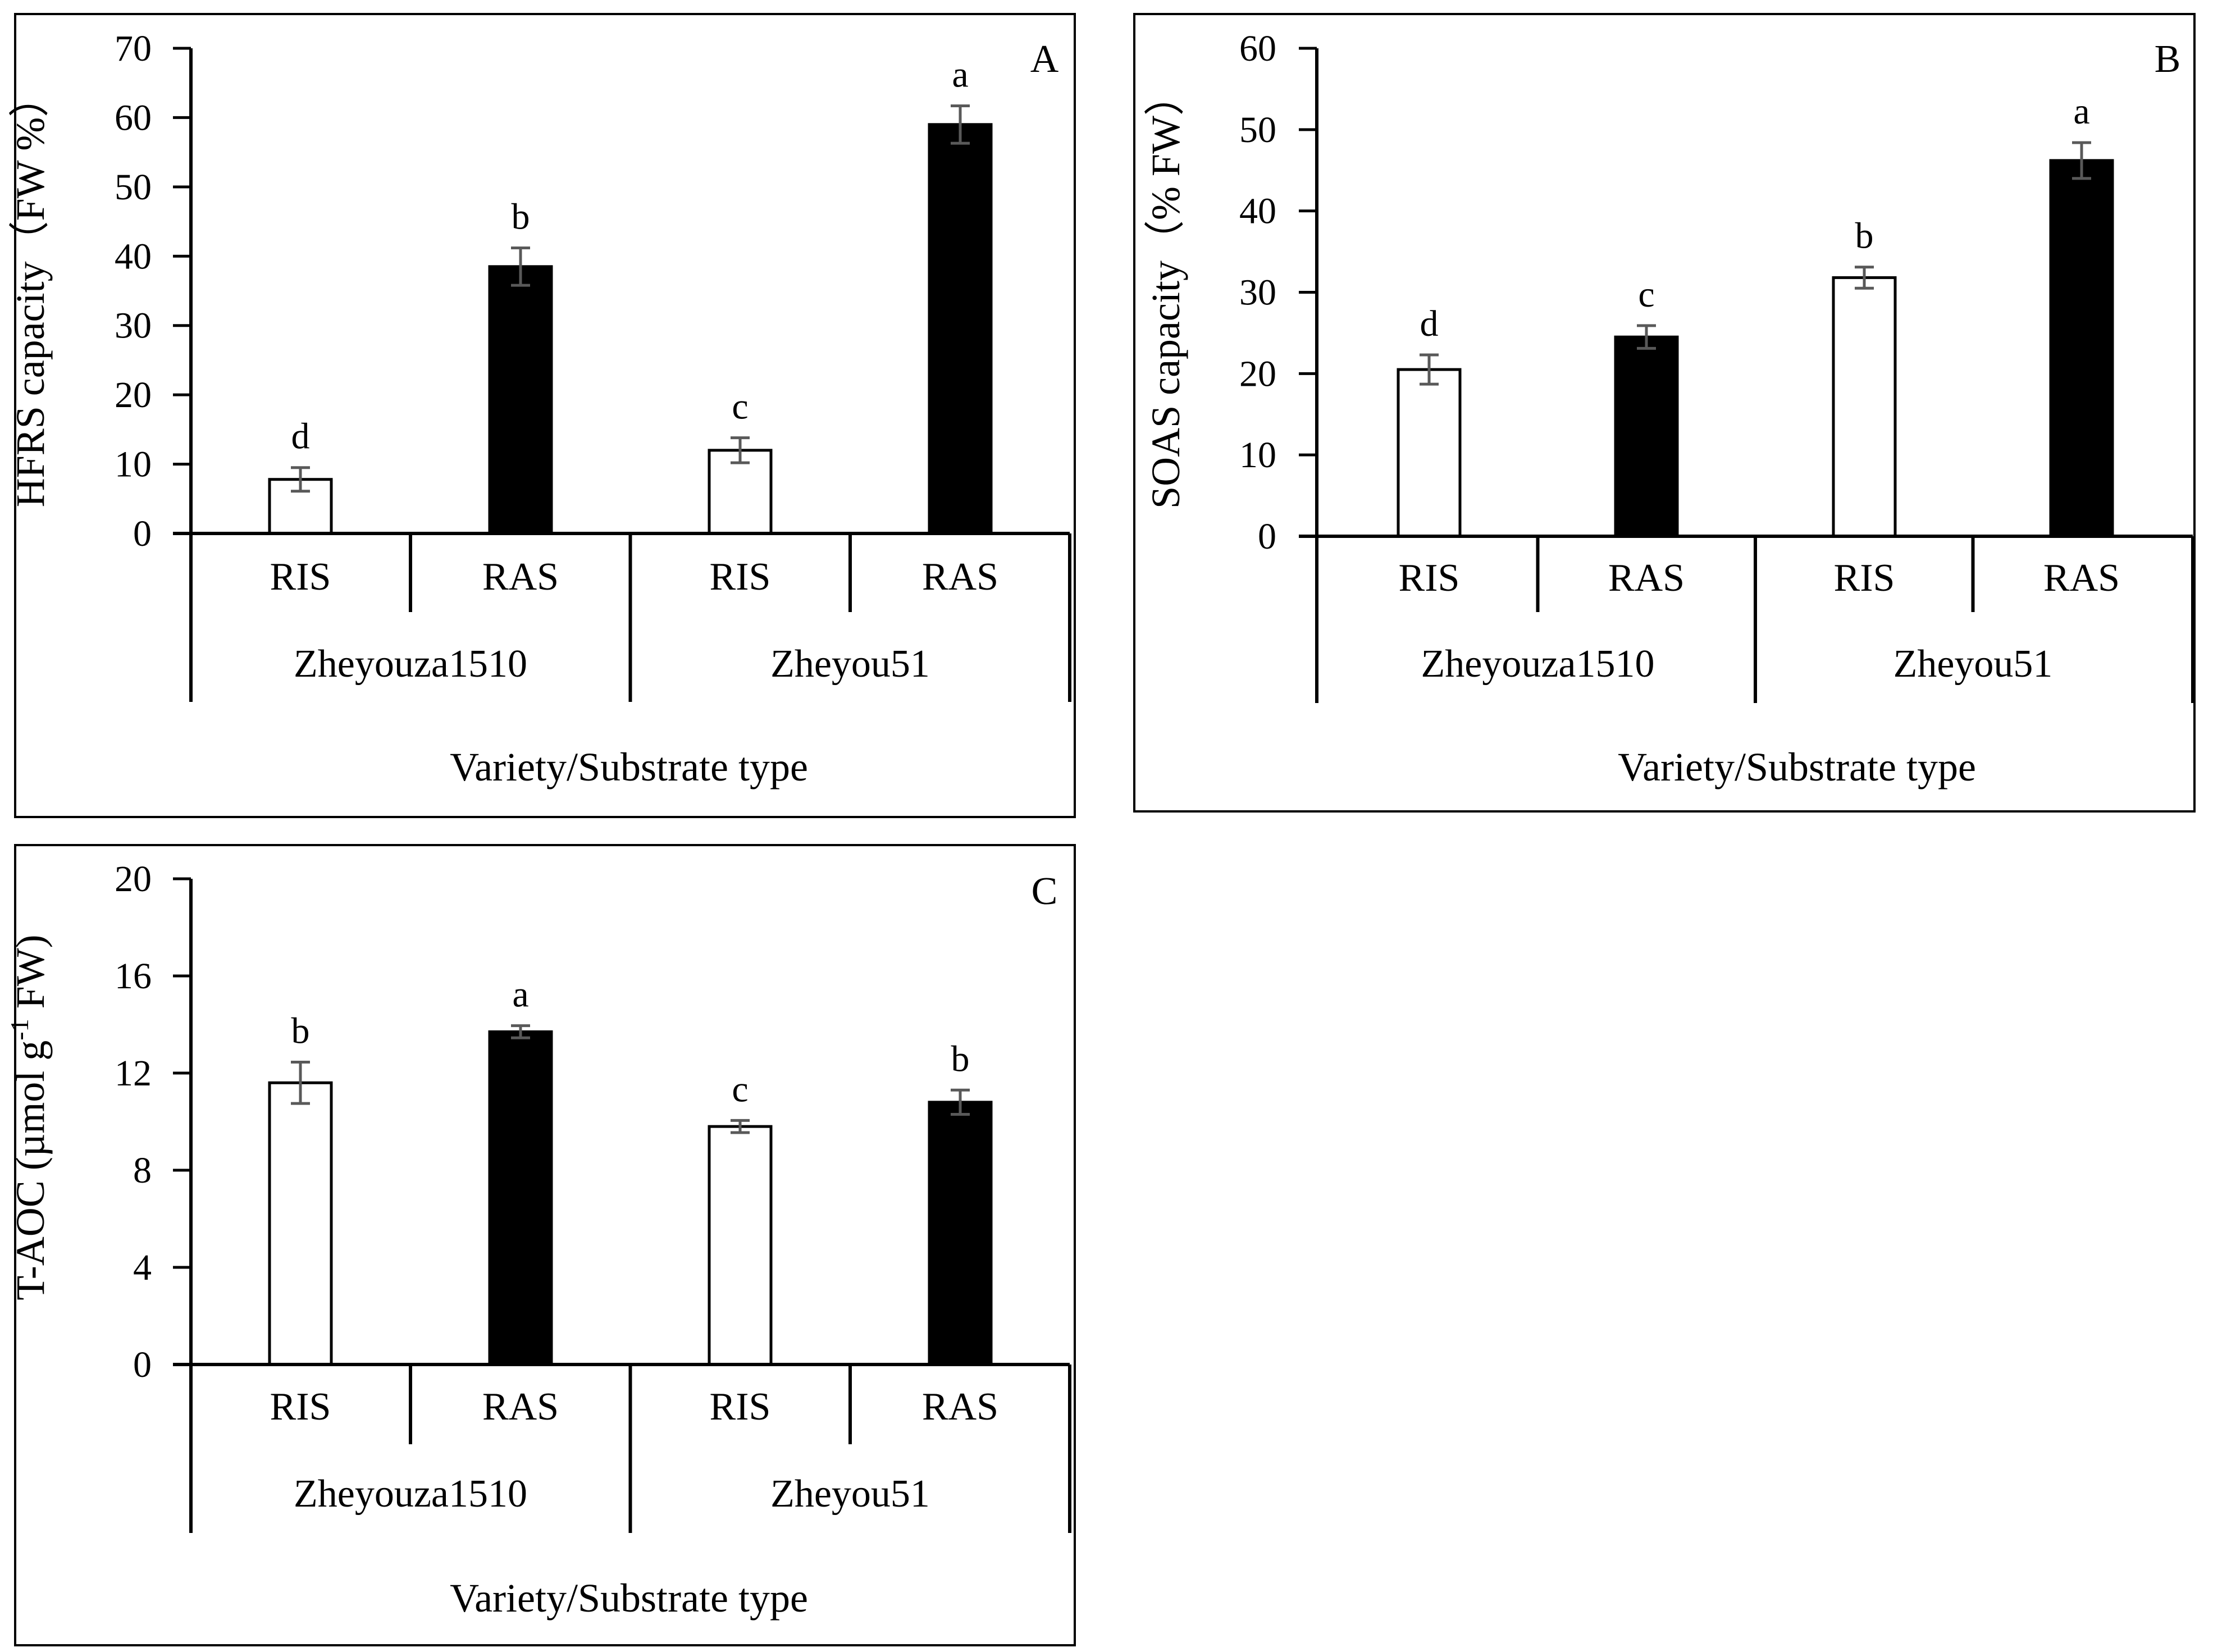 The image size is (2213, 1652). What do you see at coordinates (1044, 59) in the screenshot?
I see `panel-letter: A` at bounding box center [1044, 59].